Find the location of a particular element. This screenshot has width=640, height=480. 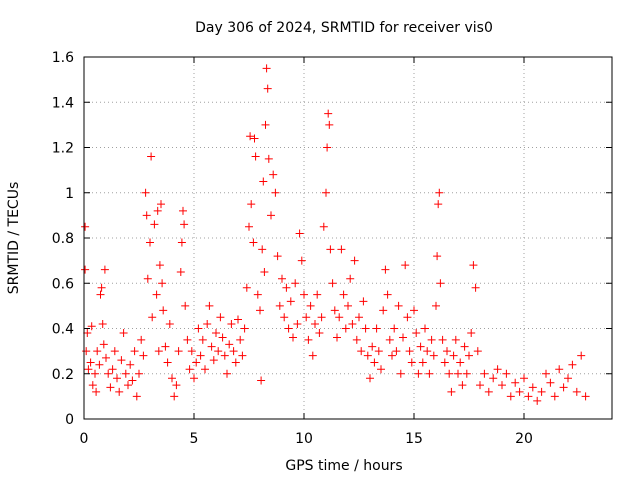

y-tick-label: 1.6 is located at coordinates (63, 58).